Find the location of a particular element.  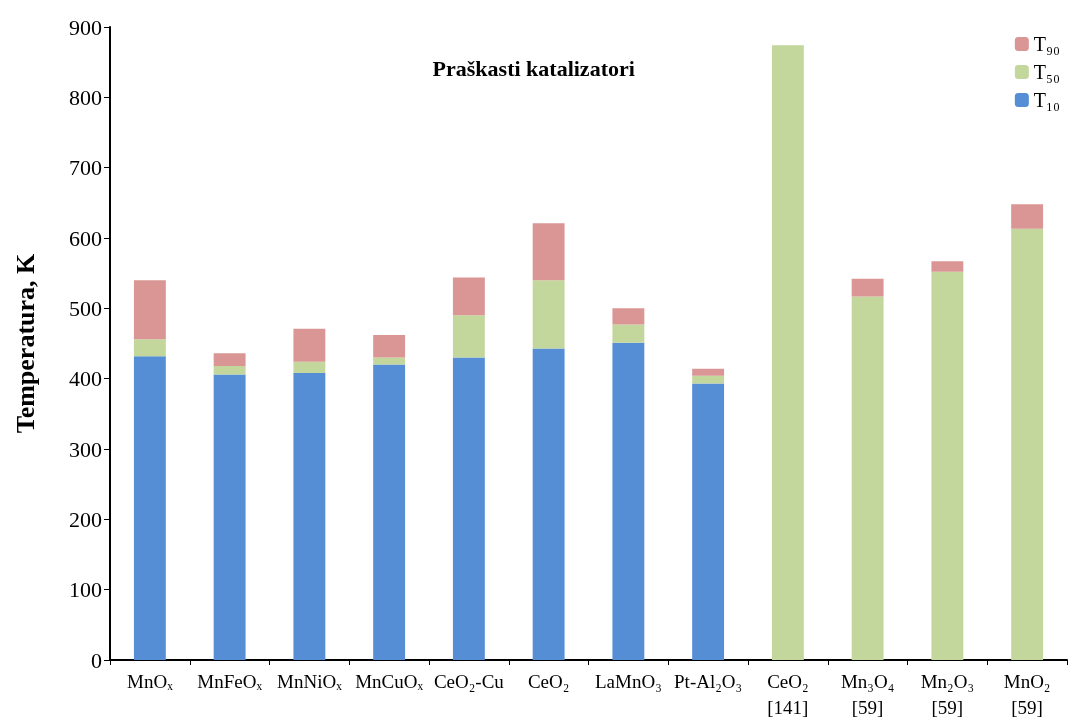

y-tick-label: 900 is located at coordinates (85, 27).